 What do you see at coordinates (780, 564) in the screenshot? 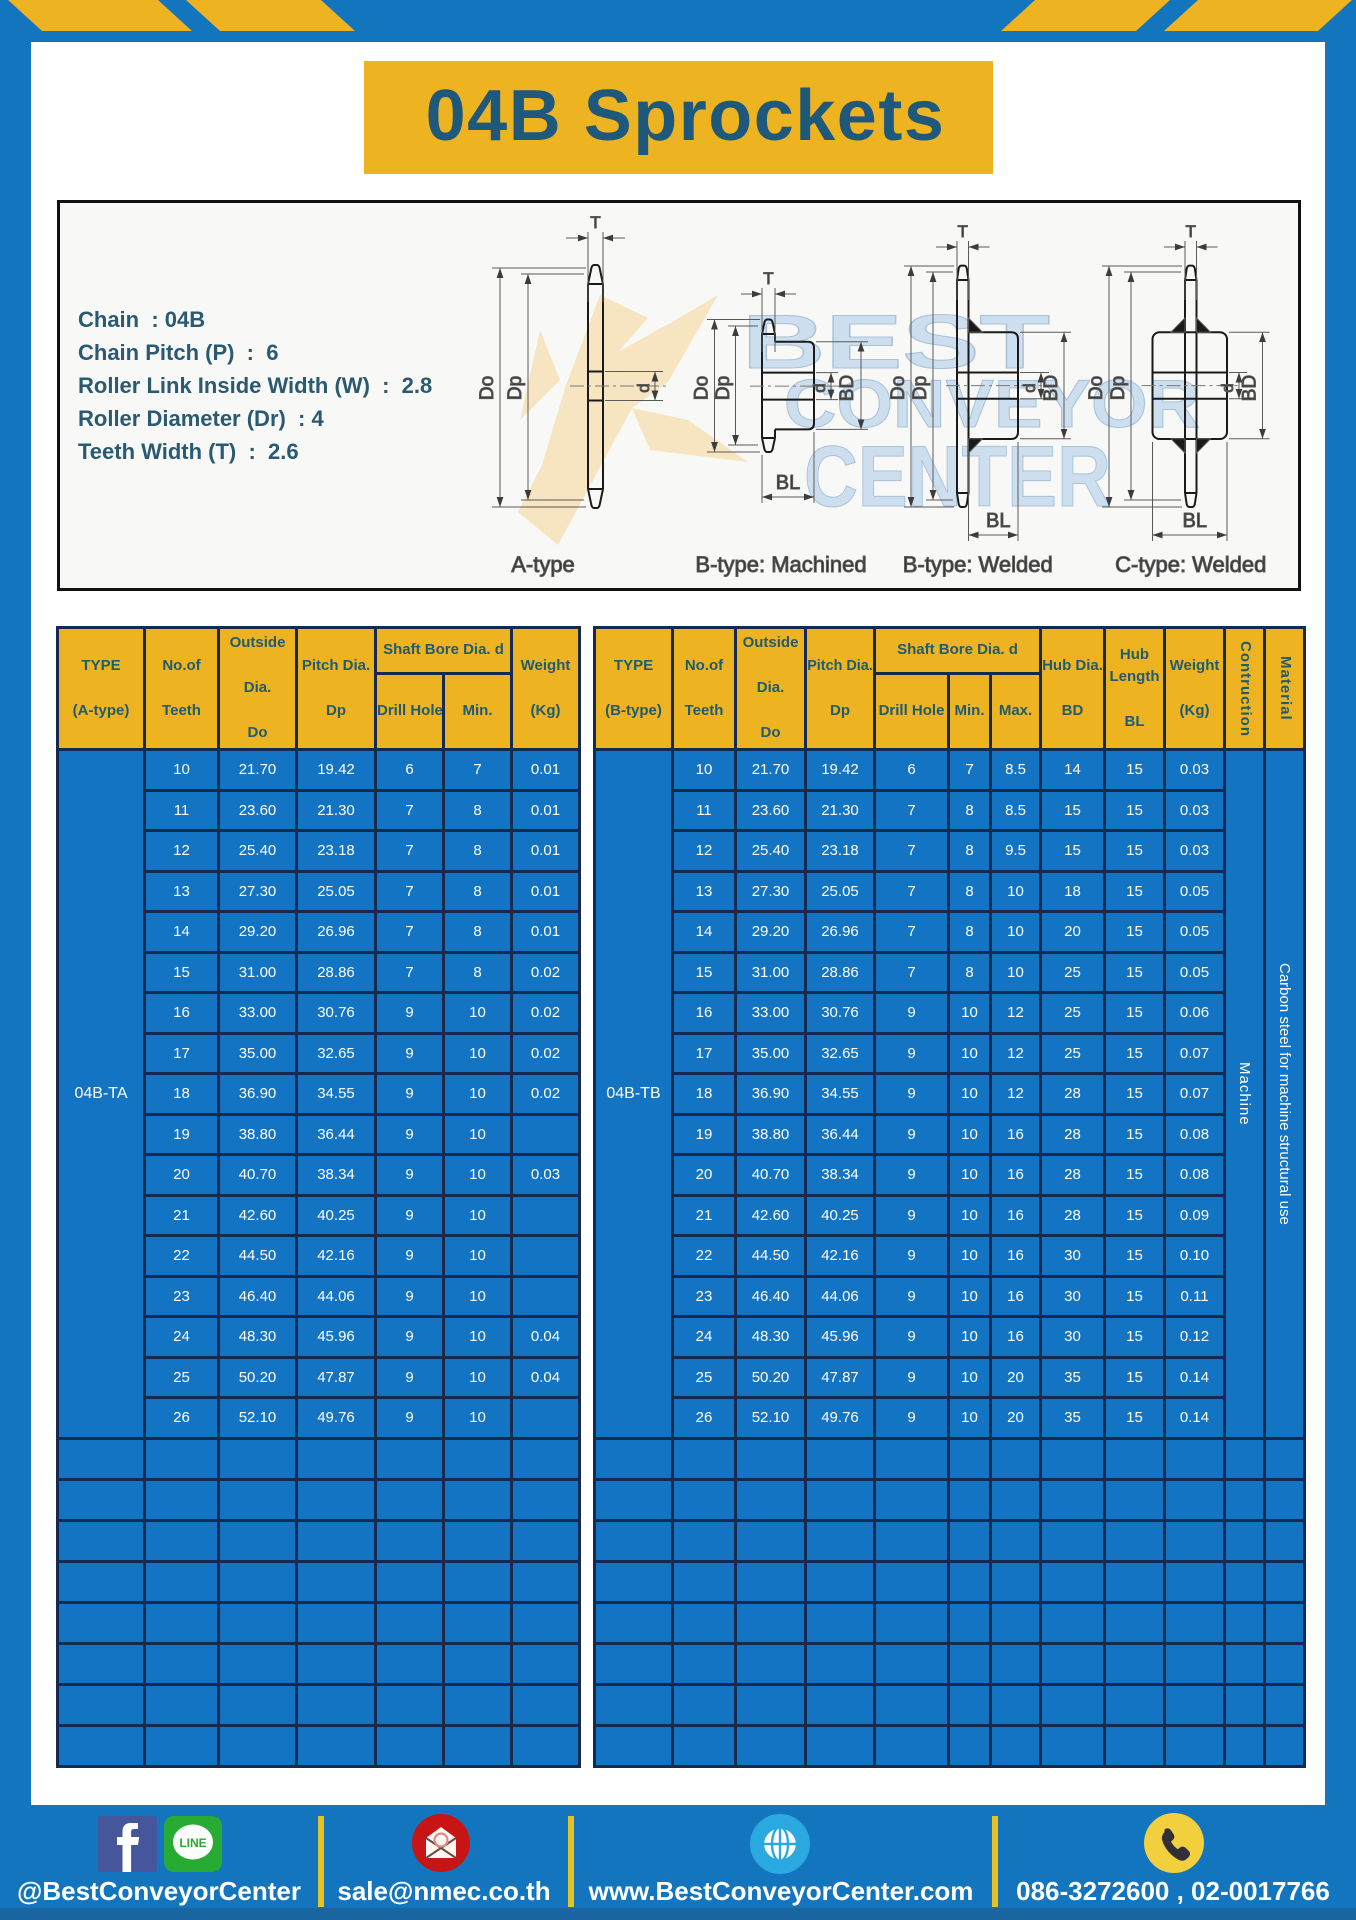
I see `svg-text: B-type: Machined` at bounding box center [780, 564].